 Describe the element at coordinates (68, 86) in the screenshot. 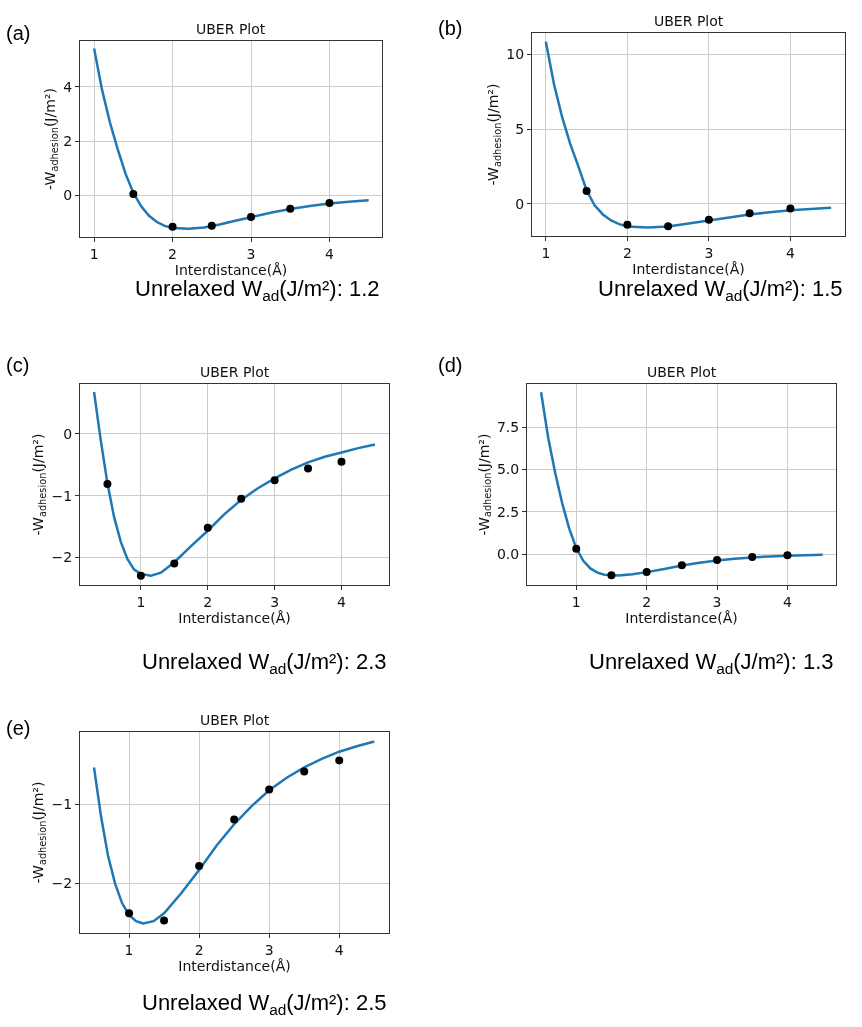

I see `y-tick-label: 4` at that location.